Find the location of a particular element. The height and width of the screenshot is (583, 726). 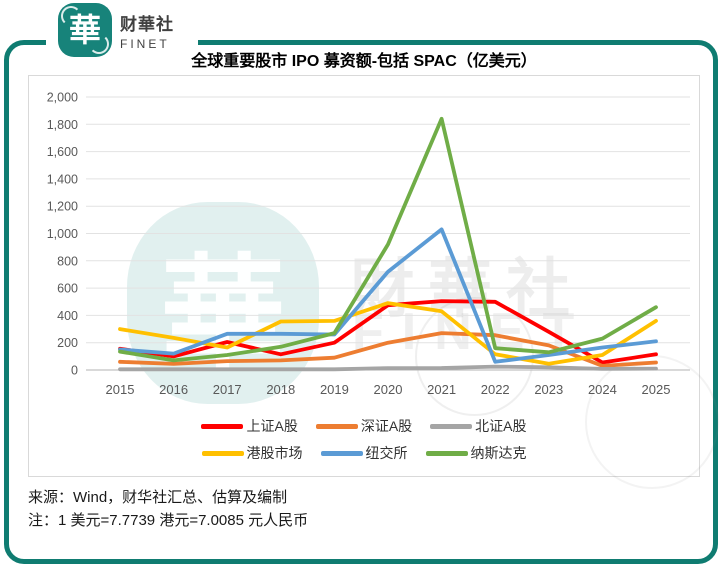

x-axis-tick-label: 2024 is located at coordinates (602, 389).